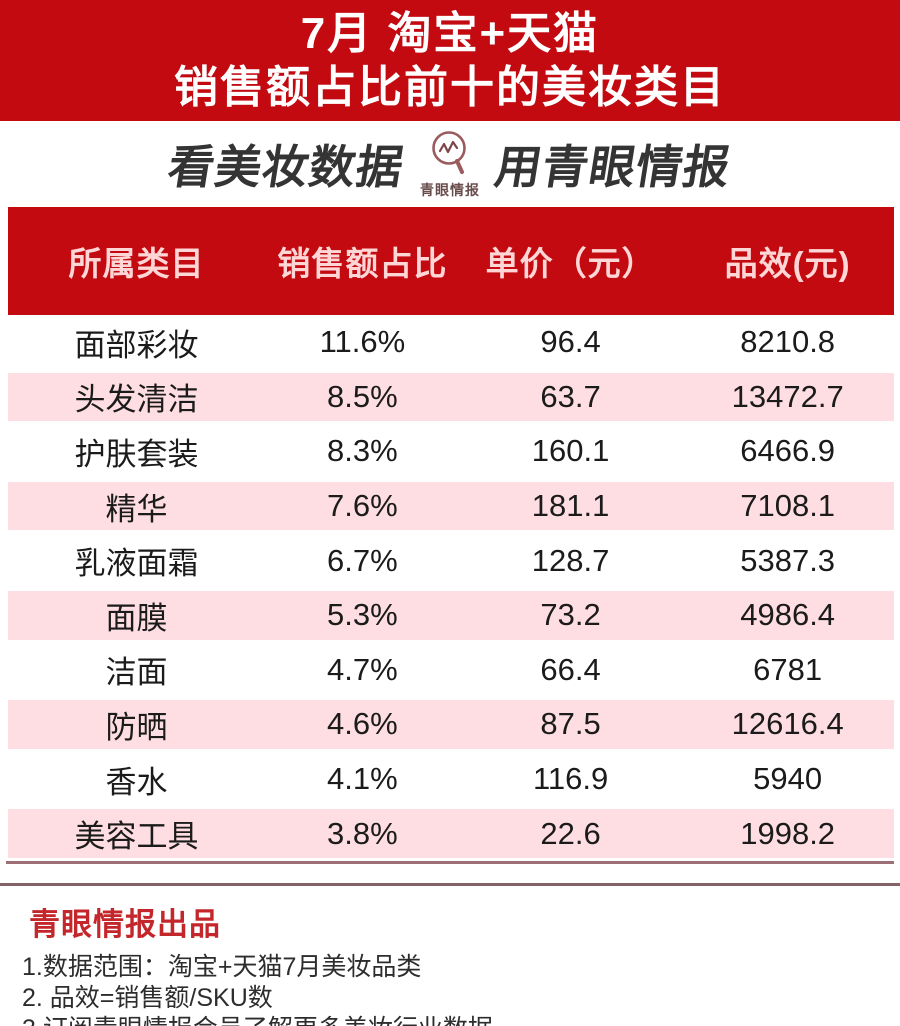 The height and width of the screenshot is (1026, 900). Describe the element at coordinates (788, 506) in the screenshot. I see `cell-efficiency: 7108.1` at that location.